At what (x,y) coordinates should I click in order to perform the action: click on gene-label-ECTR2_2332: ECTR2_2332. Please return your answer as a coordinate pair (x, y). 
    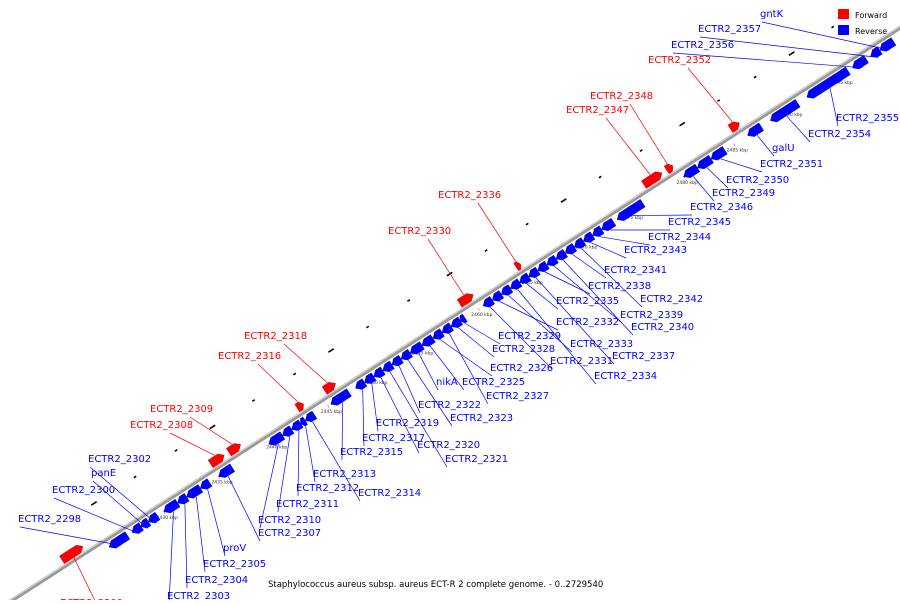
    Looking at the image, I should click on (587, 322).